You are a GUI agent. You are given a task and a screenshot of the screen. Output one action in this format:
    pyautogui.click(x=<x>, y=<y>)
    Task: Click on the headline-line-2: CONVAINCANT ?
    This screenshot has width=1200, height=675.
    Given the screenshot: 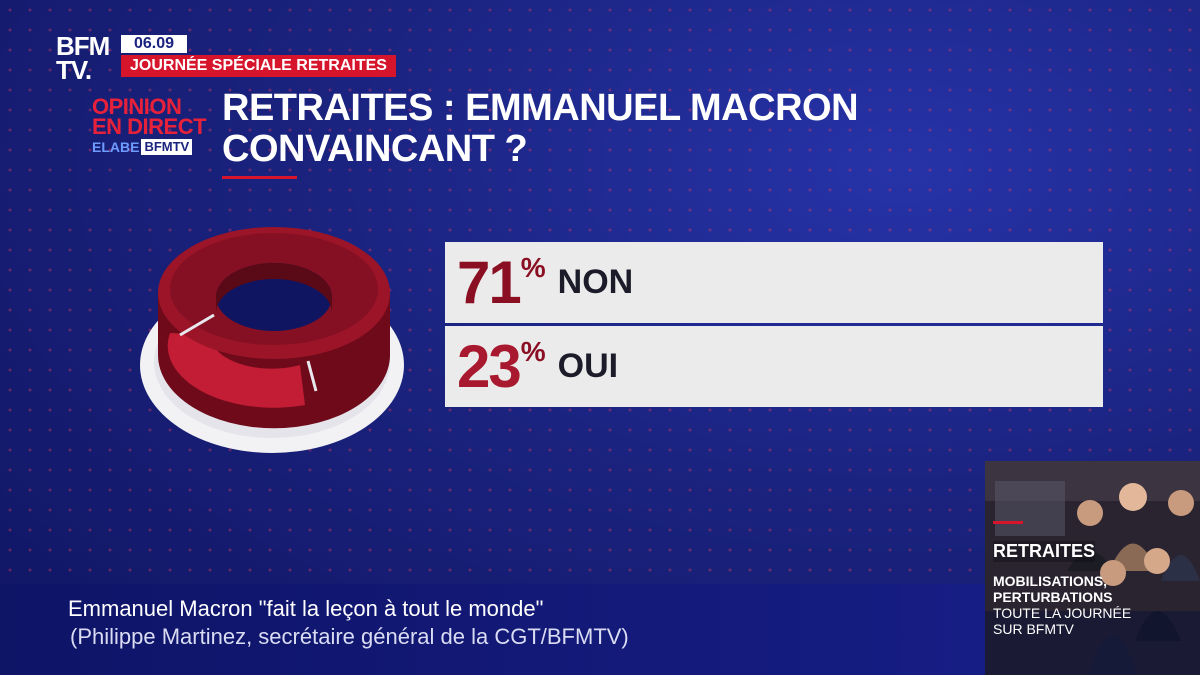 What is the action you would take?
    pyautogui.click(x=375, y=149)
    